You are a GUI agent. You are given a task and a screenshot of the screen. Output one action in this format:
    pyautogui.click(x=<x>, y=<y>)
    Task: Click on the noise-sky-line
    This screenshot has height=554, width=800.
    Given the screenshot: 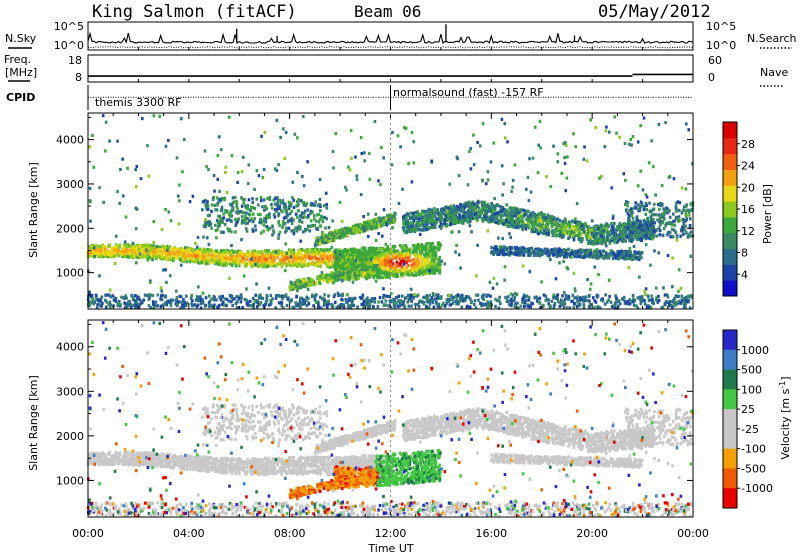 What is the action you would take?
    pyautogui.click(x=390, y=38)
    